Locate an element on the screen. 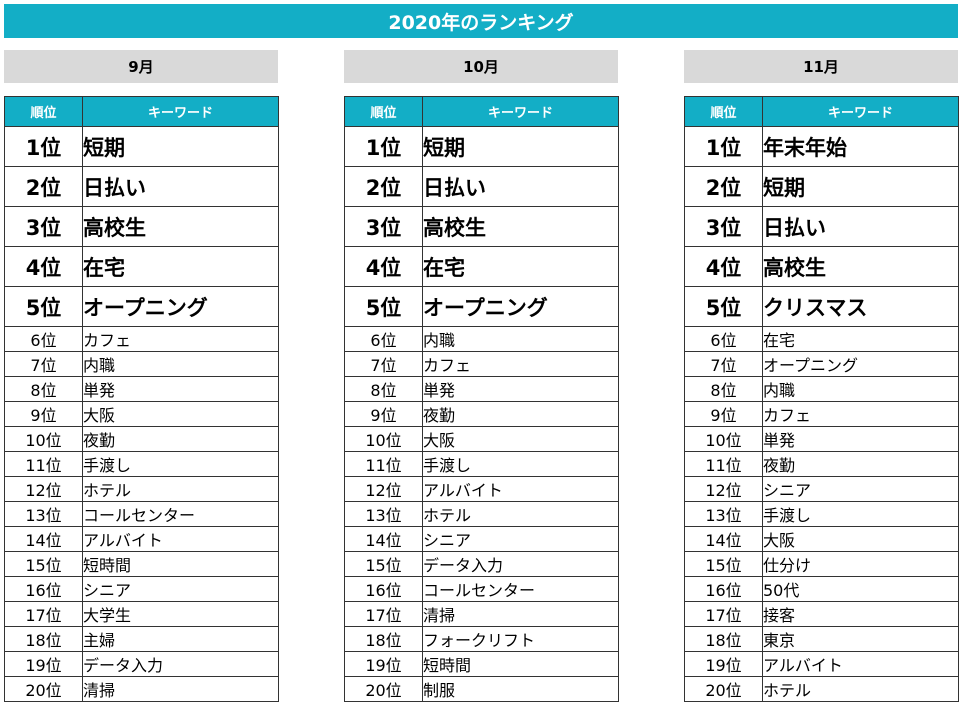 Image resolution: width=962 pixels, height=706 pixels. keyword-cell: データ入力 is located at coordinates (520, 564).